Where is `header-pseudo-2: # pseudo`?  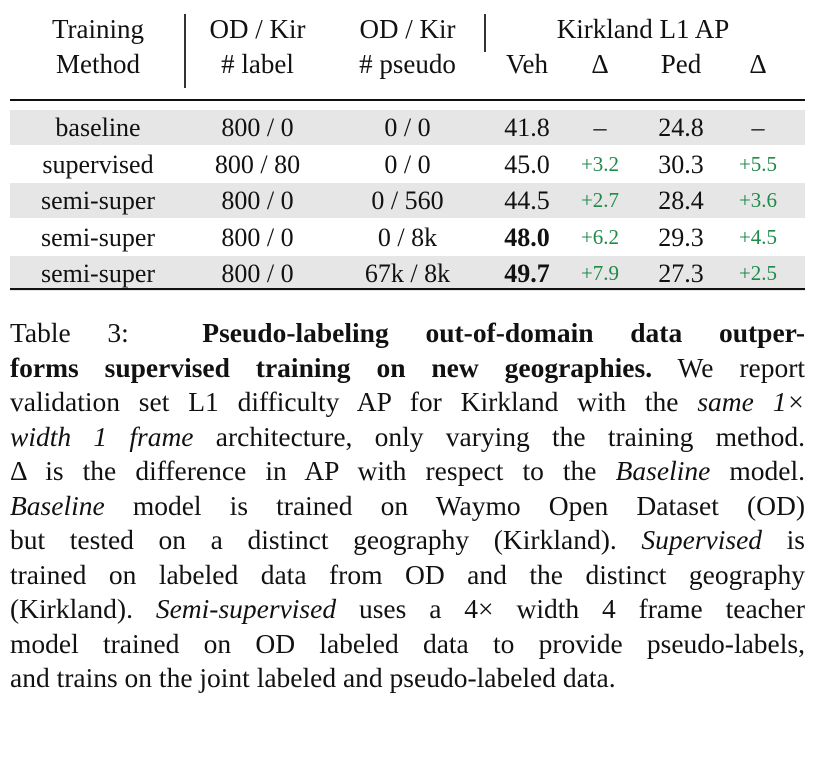 header-pseudo-2: # pseudo is located at coordinates (407, 64).